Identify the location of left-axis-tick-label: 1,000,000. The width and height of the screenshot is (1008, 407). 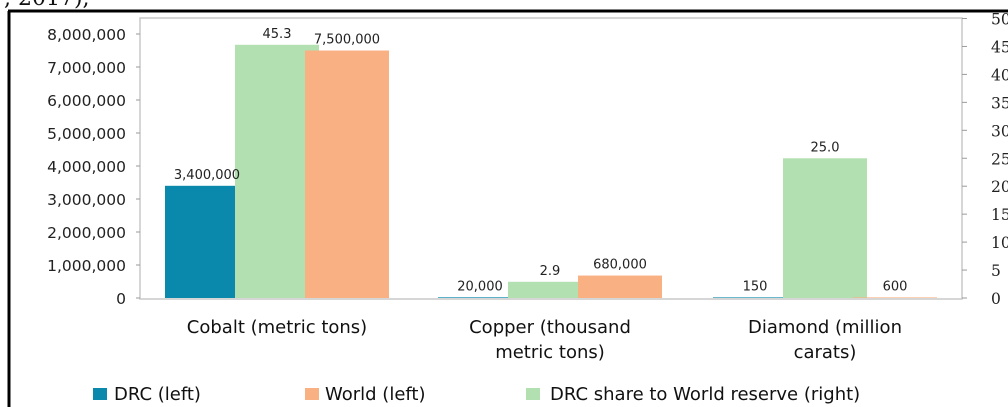
(86, 266).